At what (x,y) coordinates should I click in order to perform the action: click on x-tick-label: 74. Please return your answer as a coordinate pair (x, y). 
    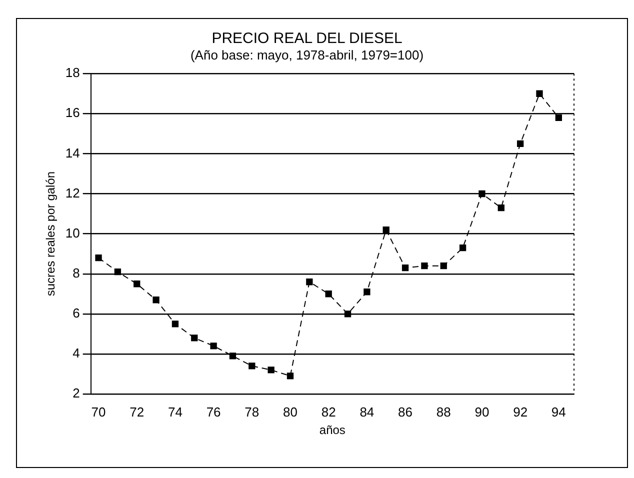
    Looking at the image, I should click on (175, 412).